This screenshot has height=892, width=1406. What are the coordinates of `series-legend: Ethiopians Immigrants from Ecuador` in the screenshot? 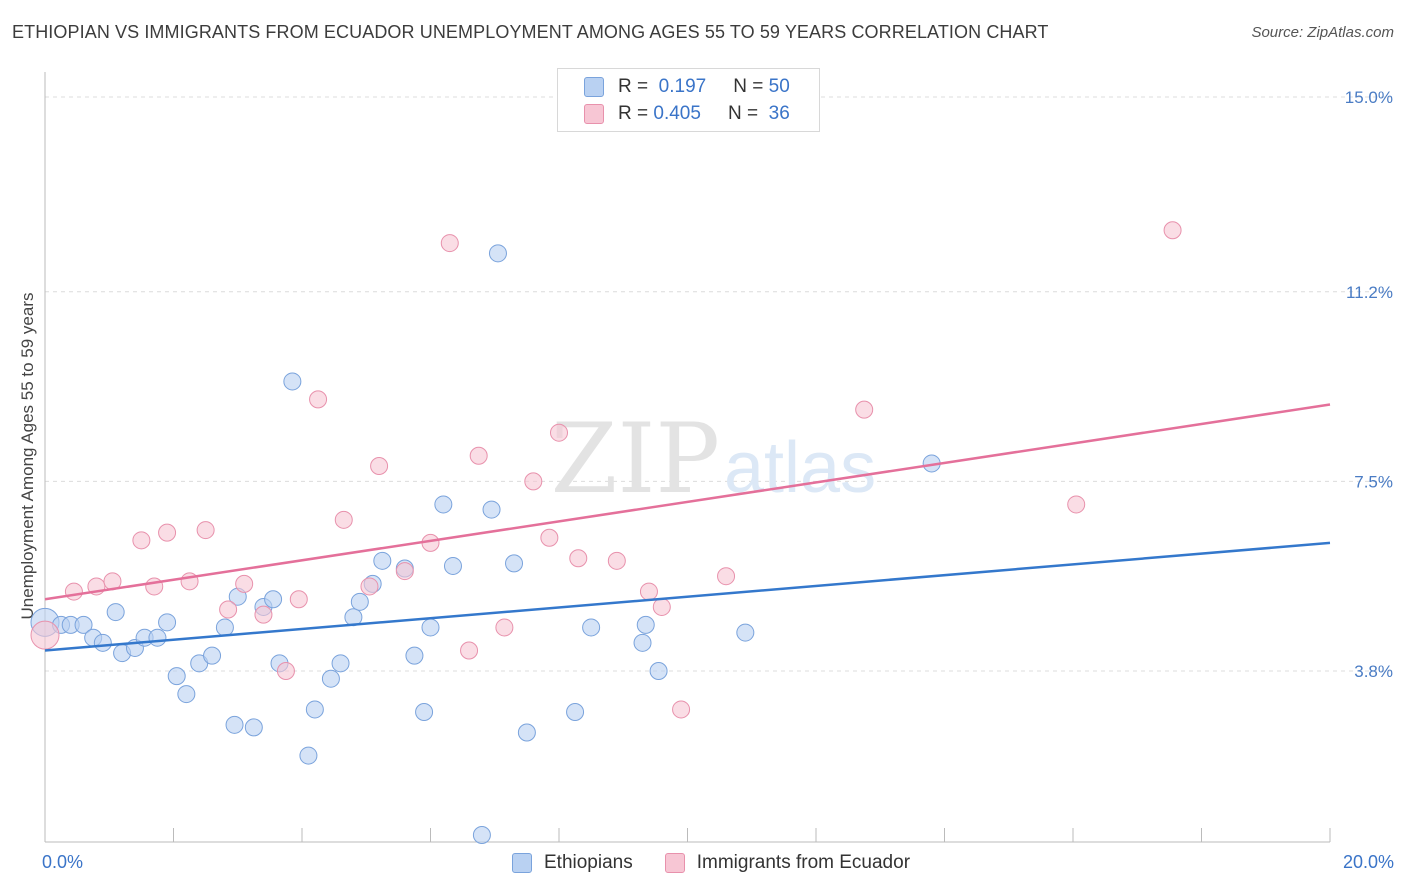 It's located at (727, 863).